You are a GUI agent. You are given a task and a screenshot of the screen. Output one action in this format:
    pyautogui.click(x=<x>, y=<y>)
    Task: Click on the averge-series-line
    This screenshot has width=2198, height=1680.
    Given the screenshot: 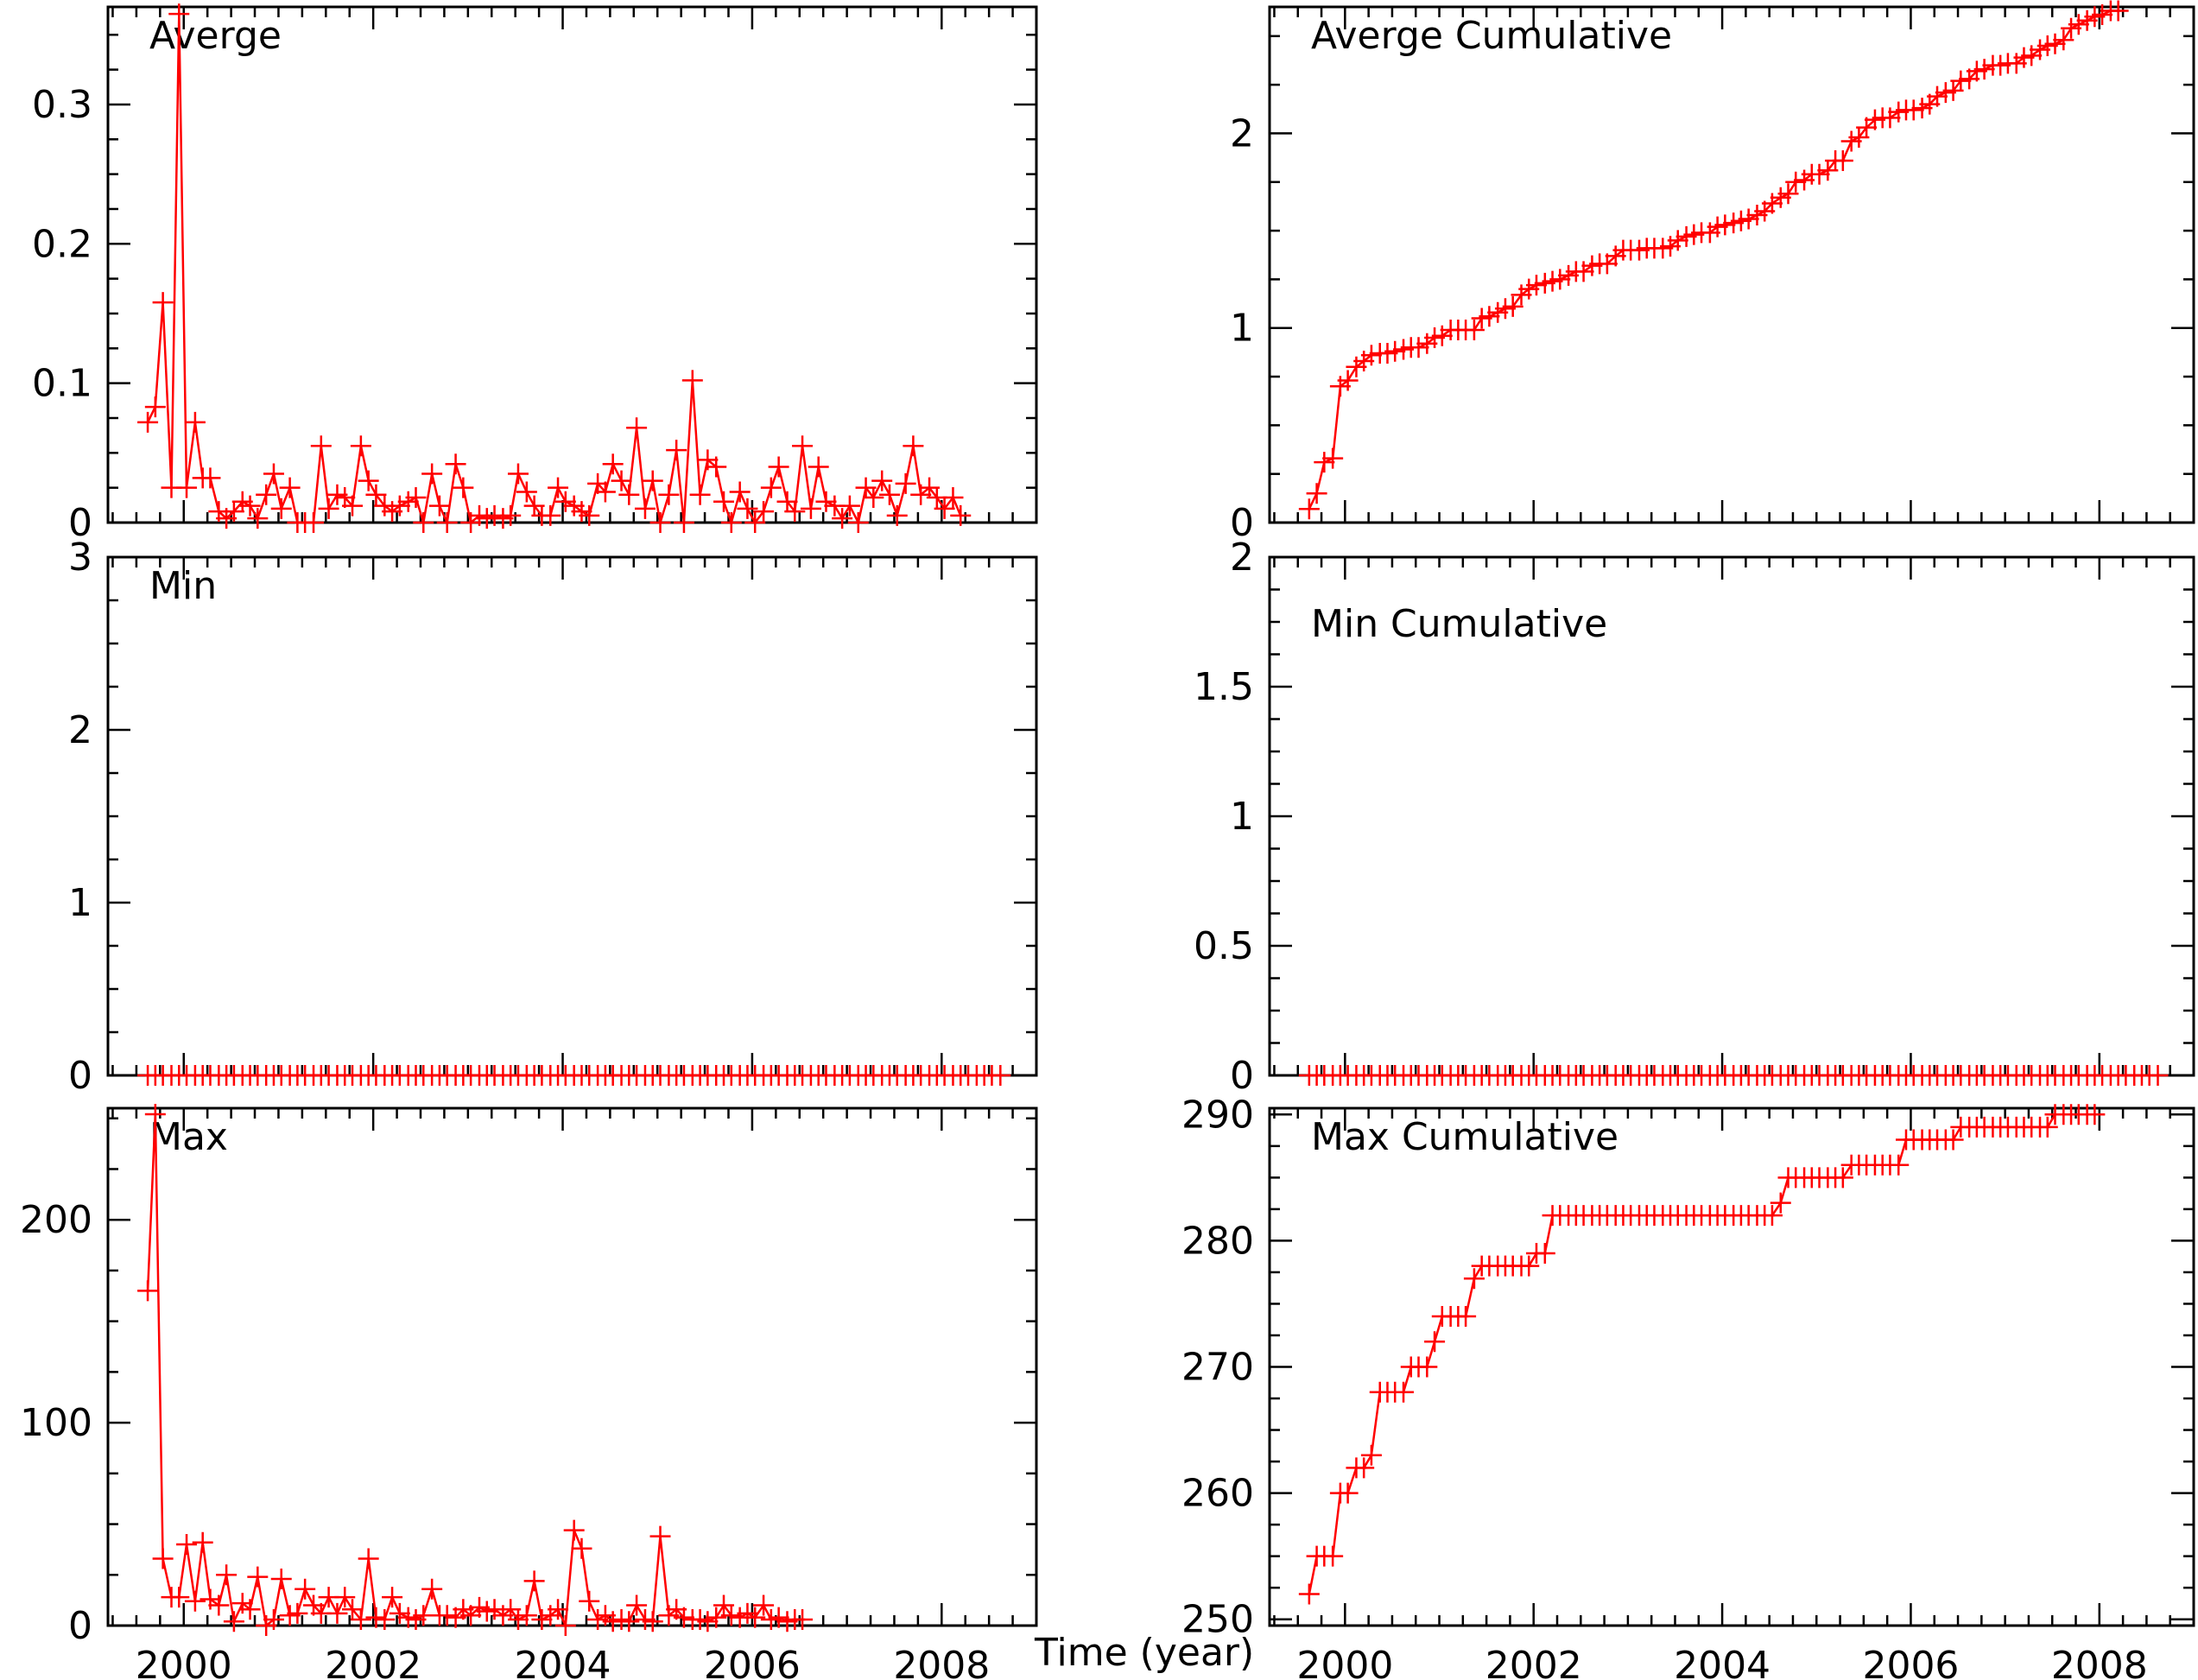 What is the action you would take?
    pyautogui.click(x=554, y=271)
    